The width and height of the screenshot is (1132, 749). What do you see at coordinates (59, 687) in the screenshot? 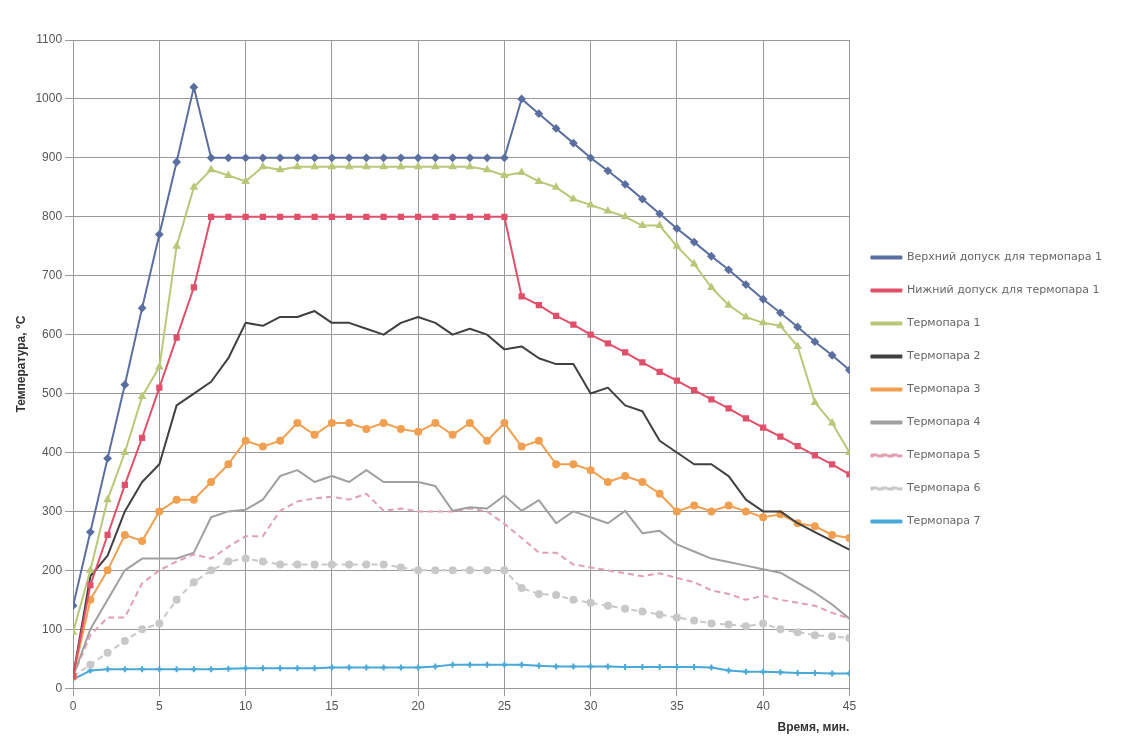
I see `y-tick-label: 0` at bounding box center [59, 687].